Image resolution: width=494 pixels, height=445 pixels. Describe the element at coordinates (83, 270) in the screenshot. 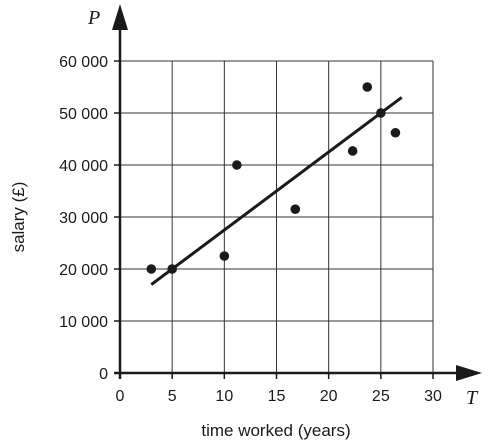

I see `y-tick-label: 20 000` at that location.